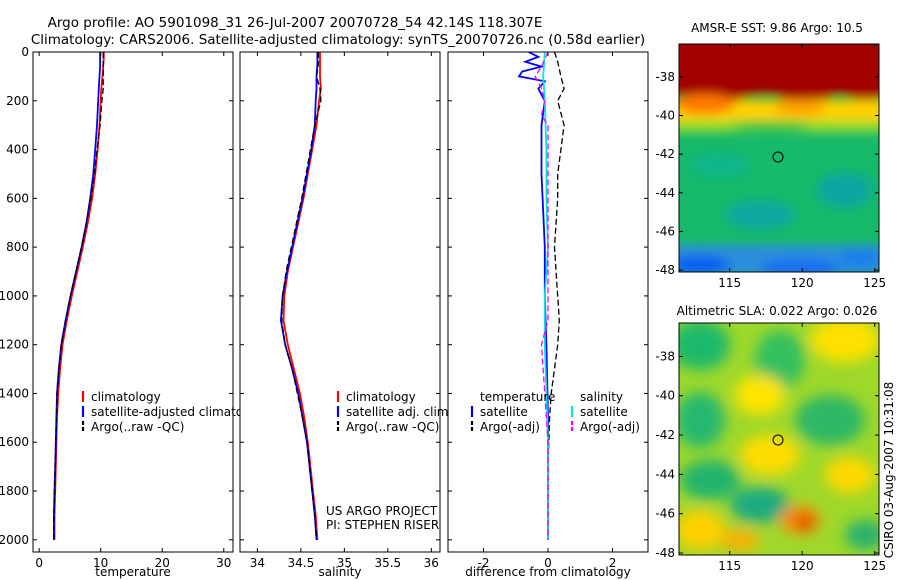 Image resolution: width=900 pixels, height=580 pixels. Describe the element at coordinates (14, 345) in the screenshot. I see `depth-tick-label: 1200` at that location.